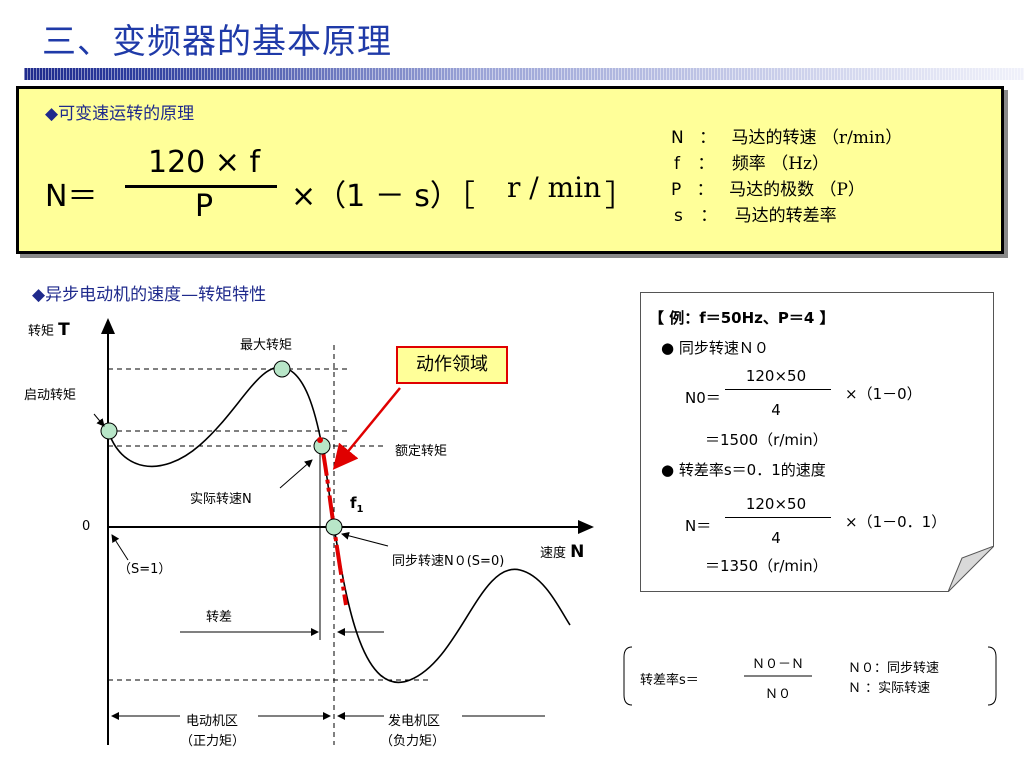  What do you see at coordinates (620, 196) in the screenshot?
I see `formula-close: ］` at bounding box center [620, 196].